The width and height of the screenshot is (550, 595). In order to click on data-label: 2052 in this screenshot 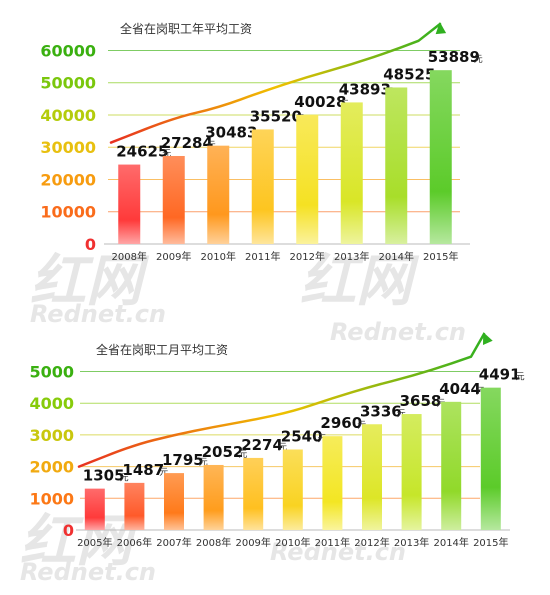, I will do `click(223, 452)`.